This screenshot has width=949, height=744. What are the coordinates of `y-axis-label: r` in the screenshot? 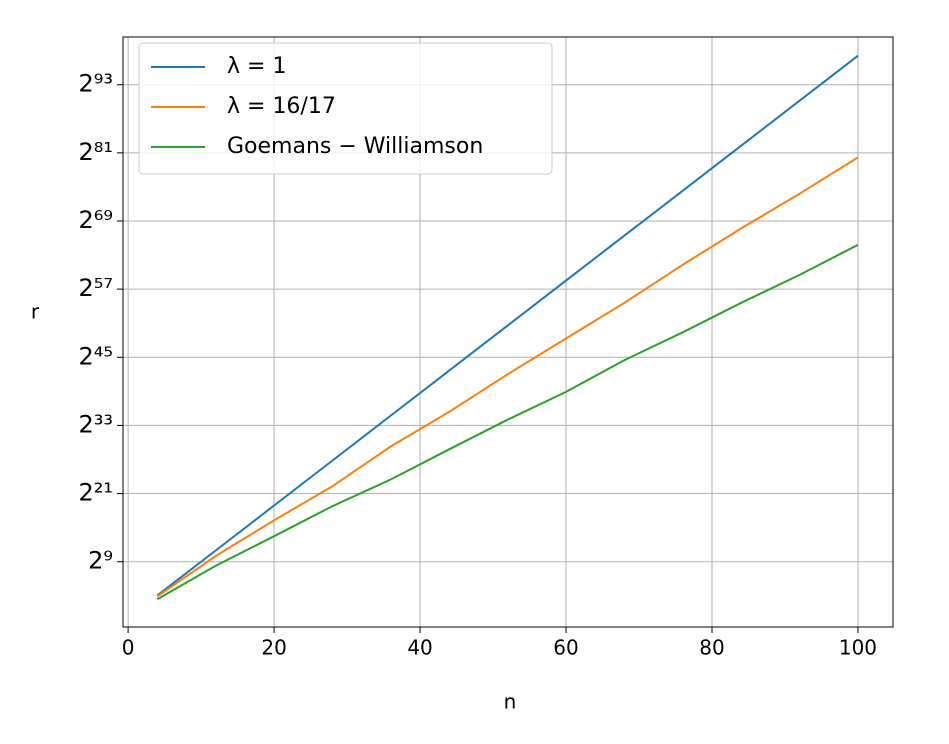 It's located at (35, 312).